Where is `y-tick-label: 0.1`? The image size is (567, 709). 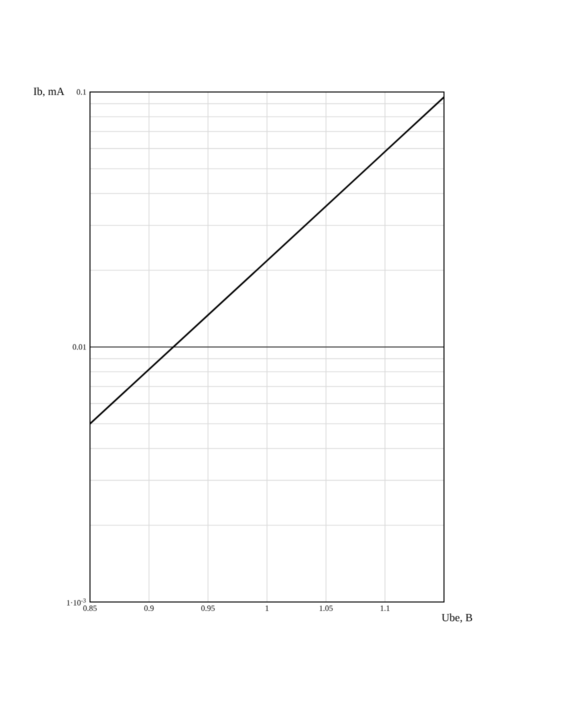
y-tick-label: 0.1 is located at coordinates (81, 92).